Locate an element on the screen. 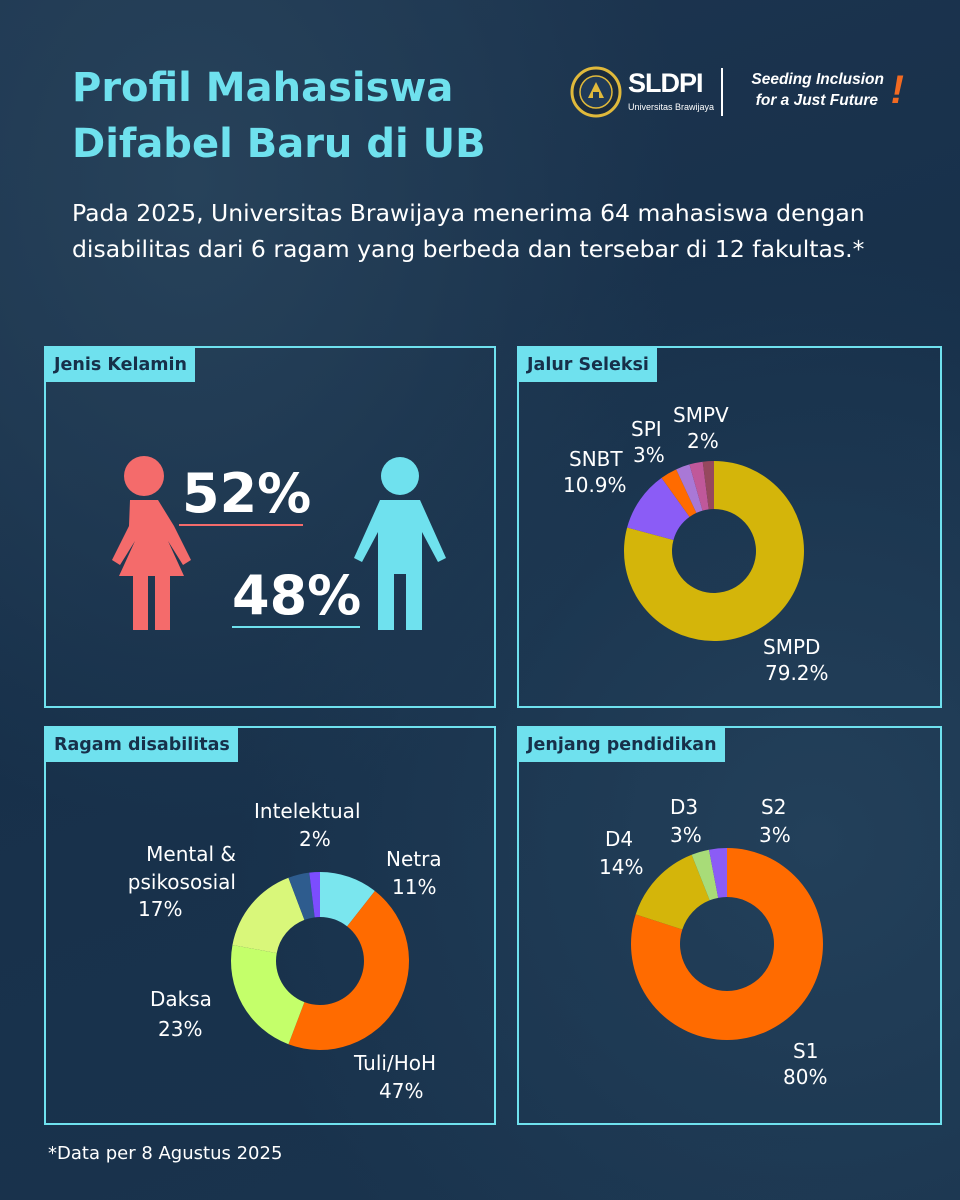 This screenshot has height=1200, width=960. donut-slice-s2 is located at coordinates (718, 873).